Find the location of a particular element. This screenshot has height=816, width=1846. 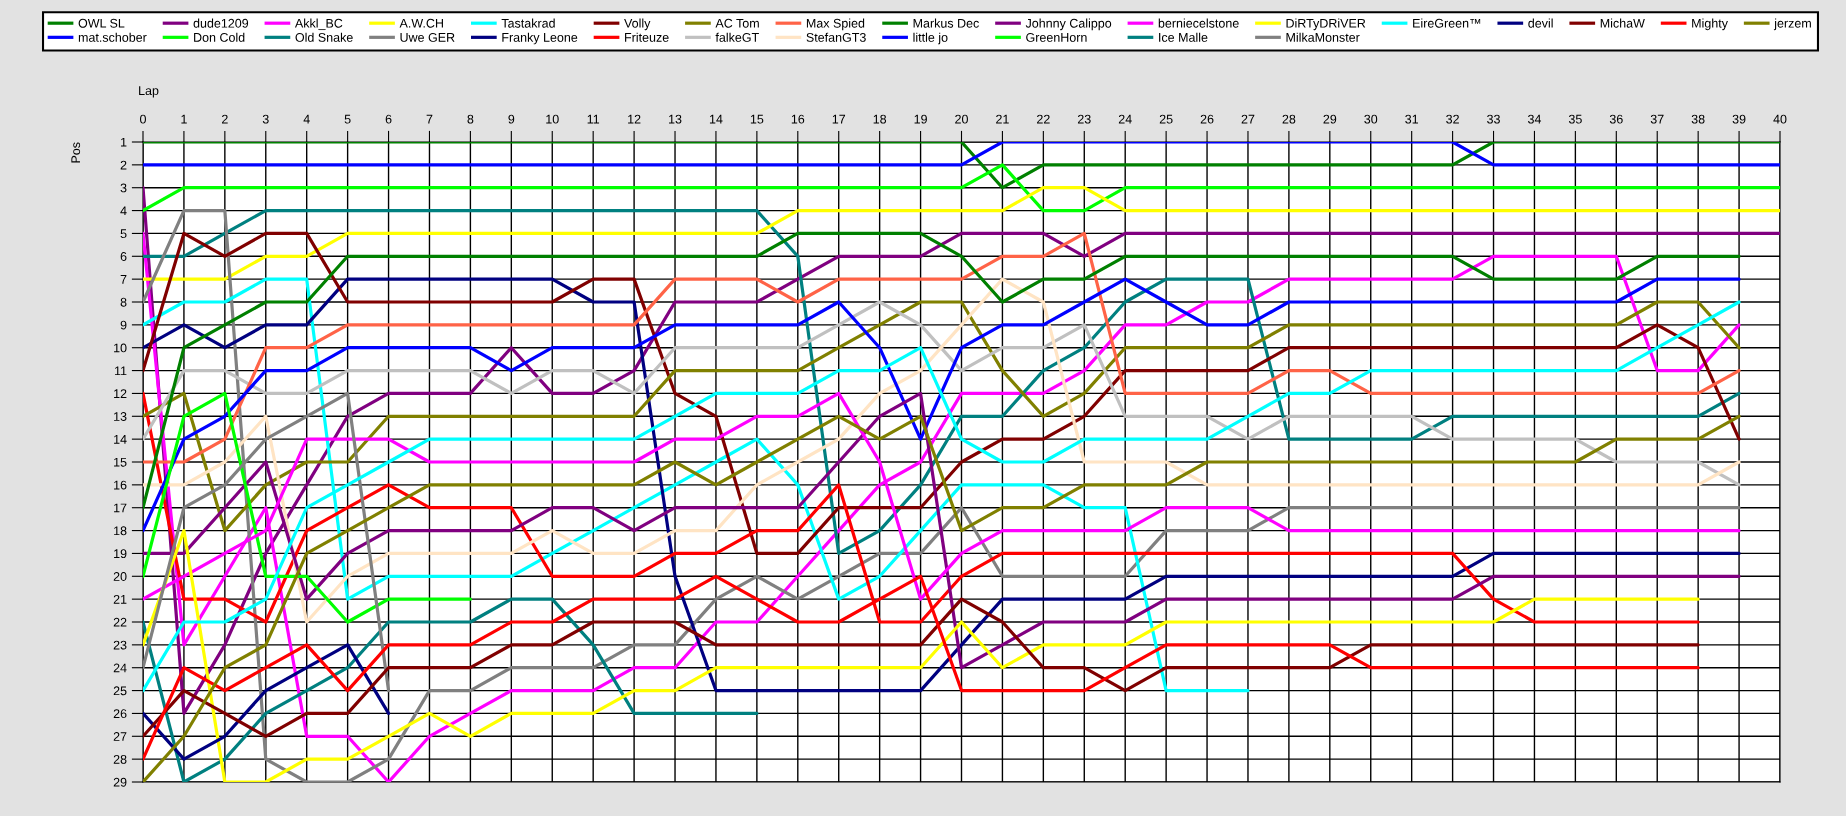

y-tick-label: 7 is located at coordinates (123, 279).